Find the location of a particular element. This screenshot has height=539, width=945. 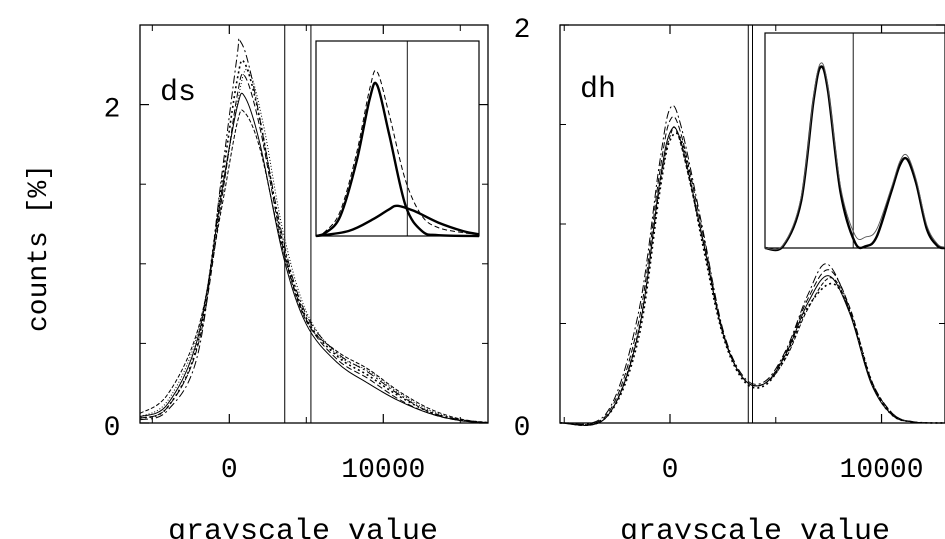

y-axis-label: counts [%] is located at coordinates (39, 248).